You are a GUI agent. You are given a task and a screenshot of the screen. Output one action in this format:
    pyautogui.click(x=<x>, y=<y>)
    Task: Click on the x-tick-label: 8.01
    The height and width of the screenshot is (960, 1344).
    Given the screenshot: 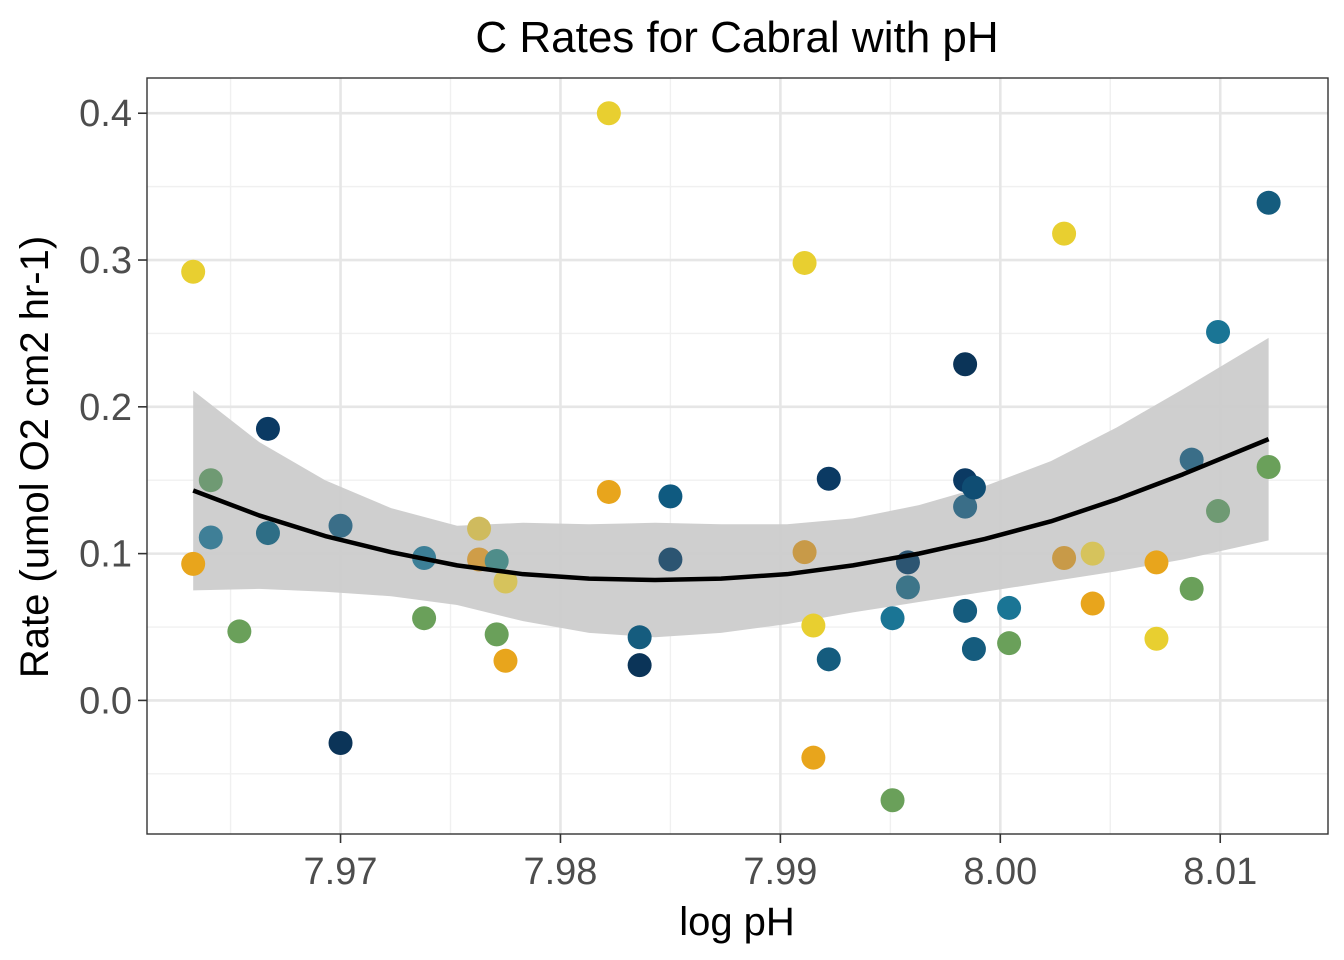 What is the action you would take?
    pyautogui.click(x=1220, y=872)
    